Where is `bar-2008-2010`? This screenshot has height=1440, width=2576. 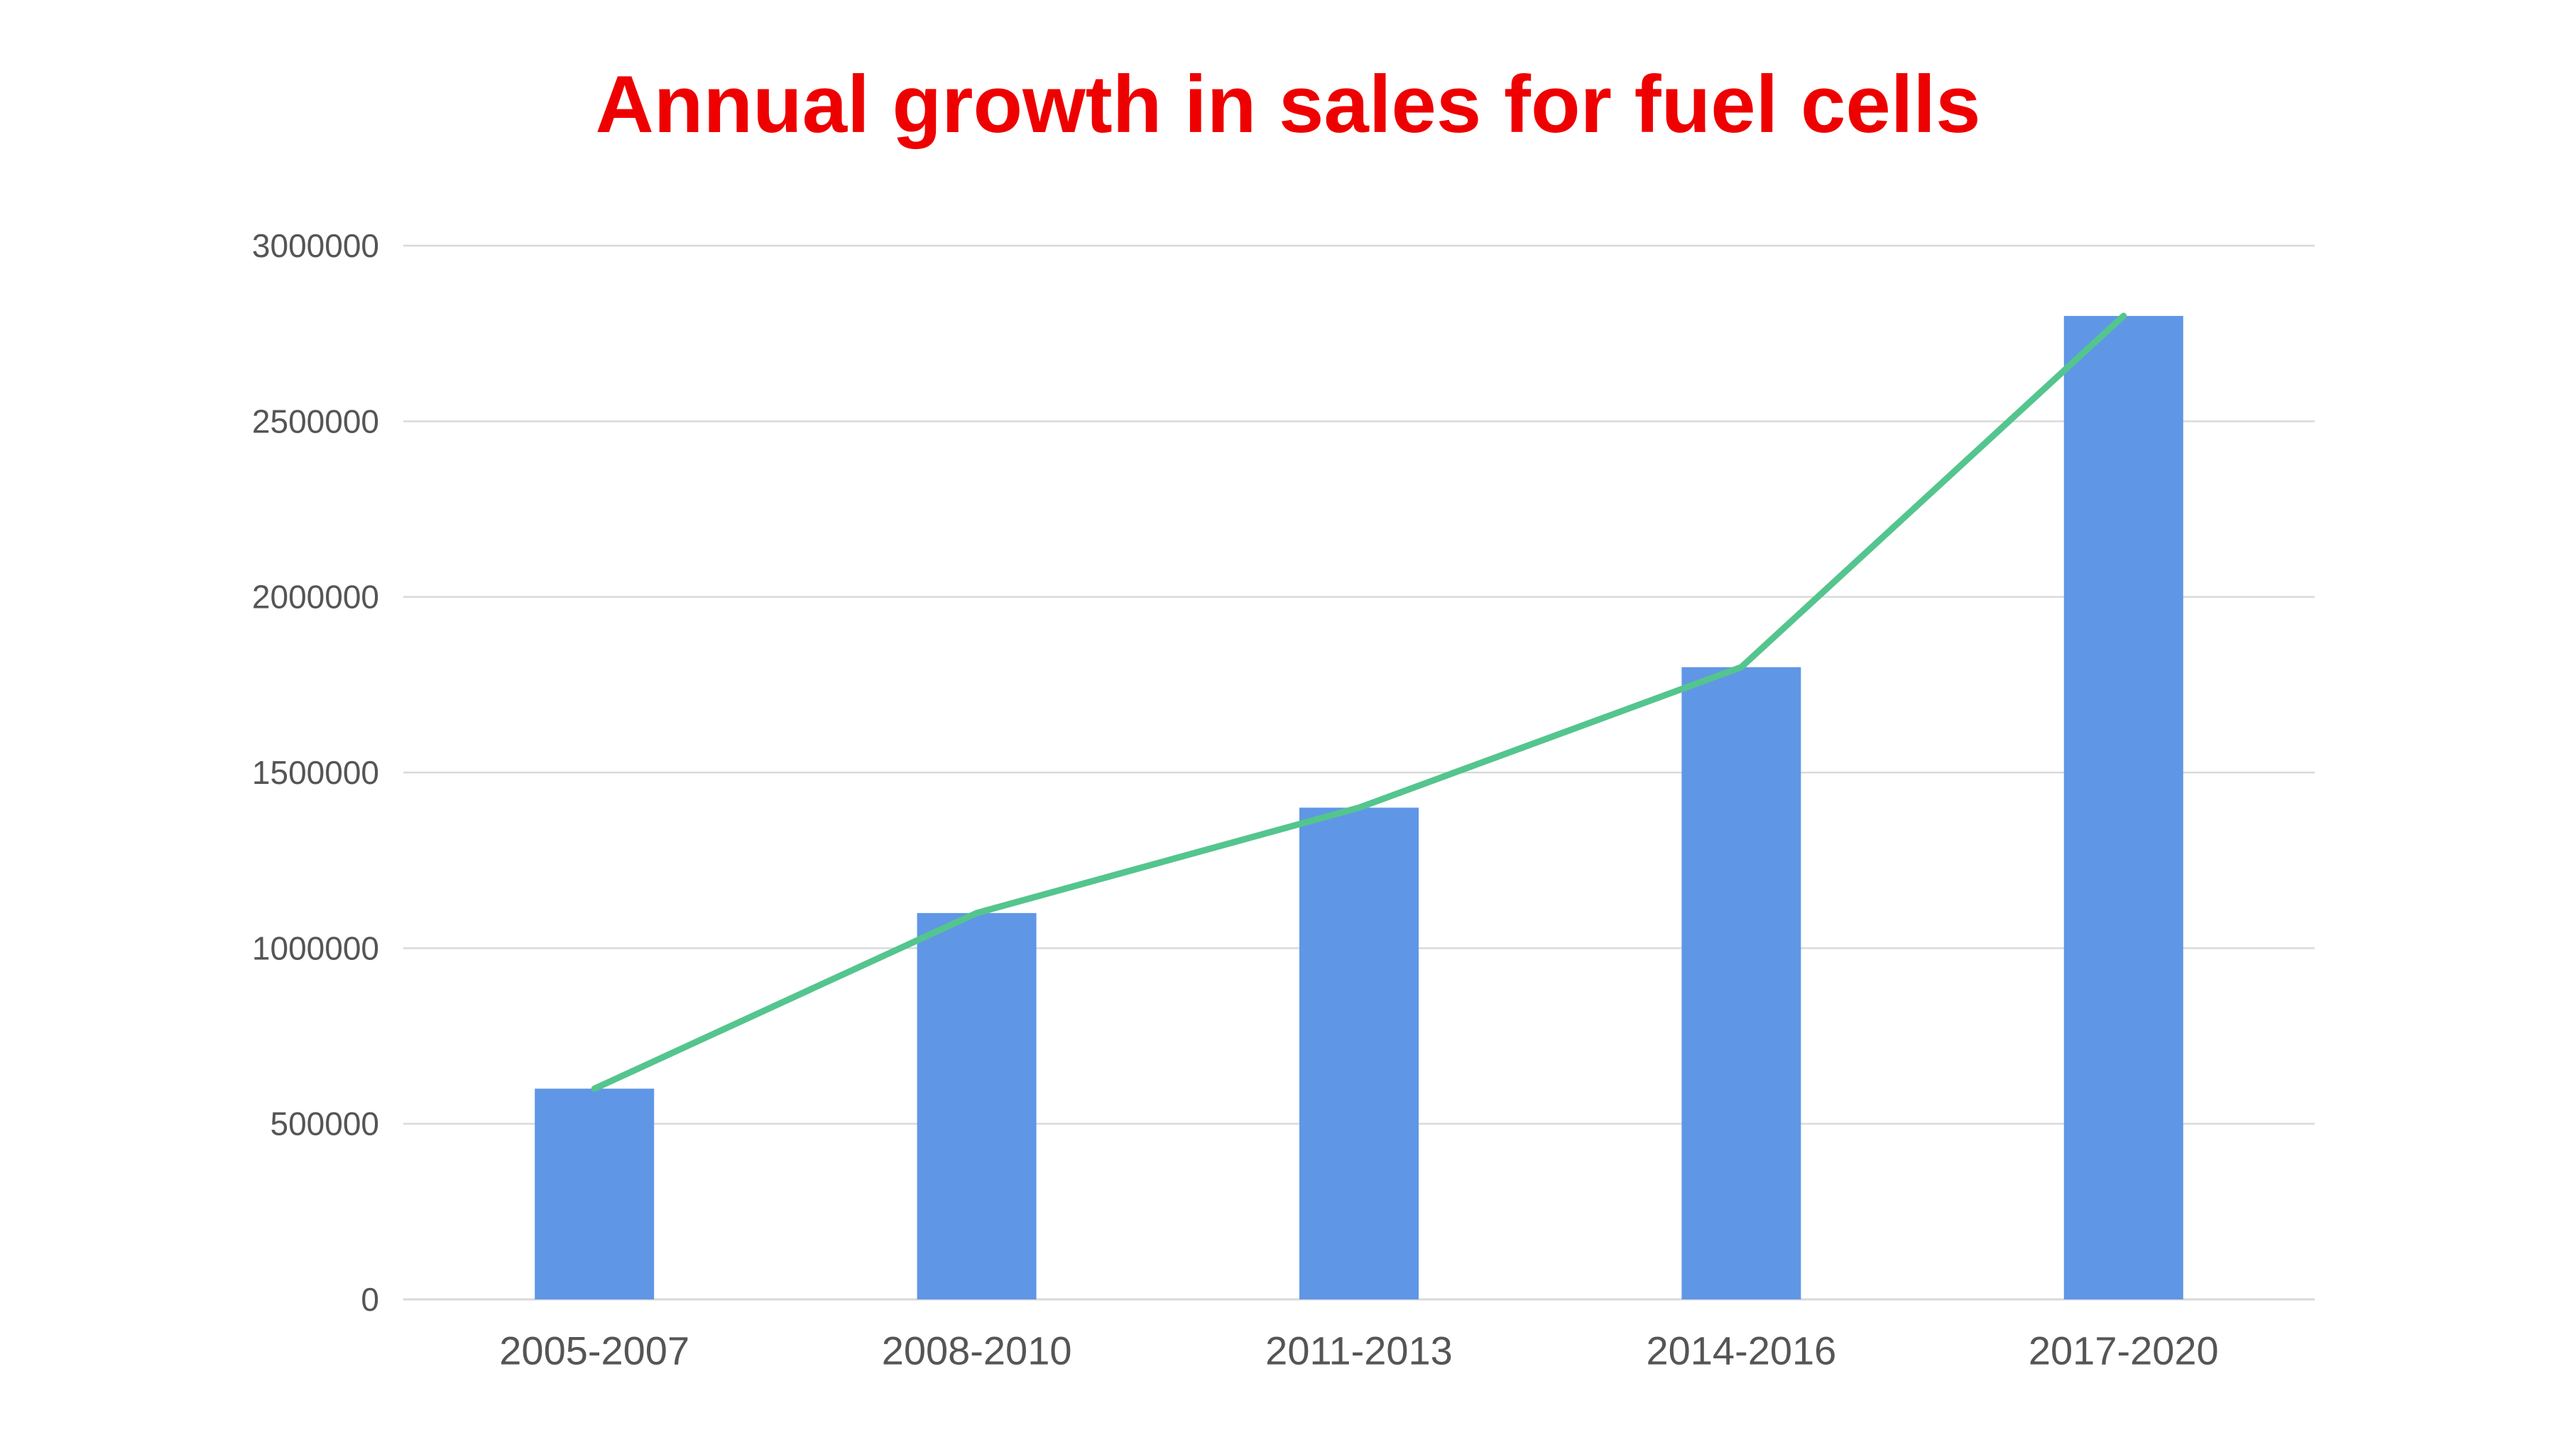 bar-2008-2010 is located at coordinates (977, 1105).